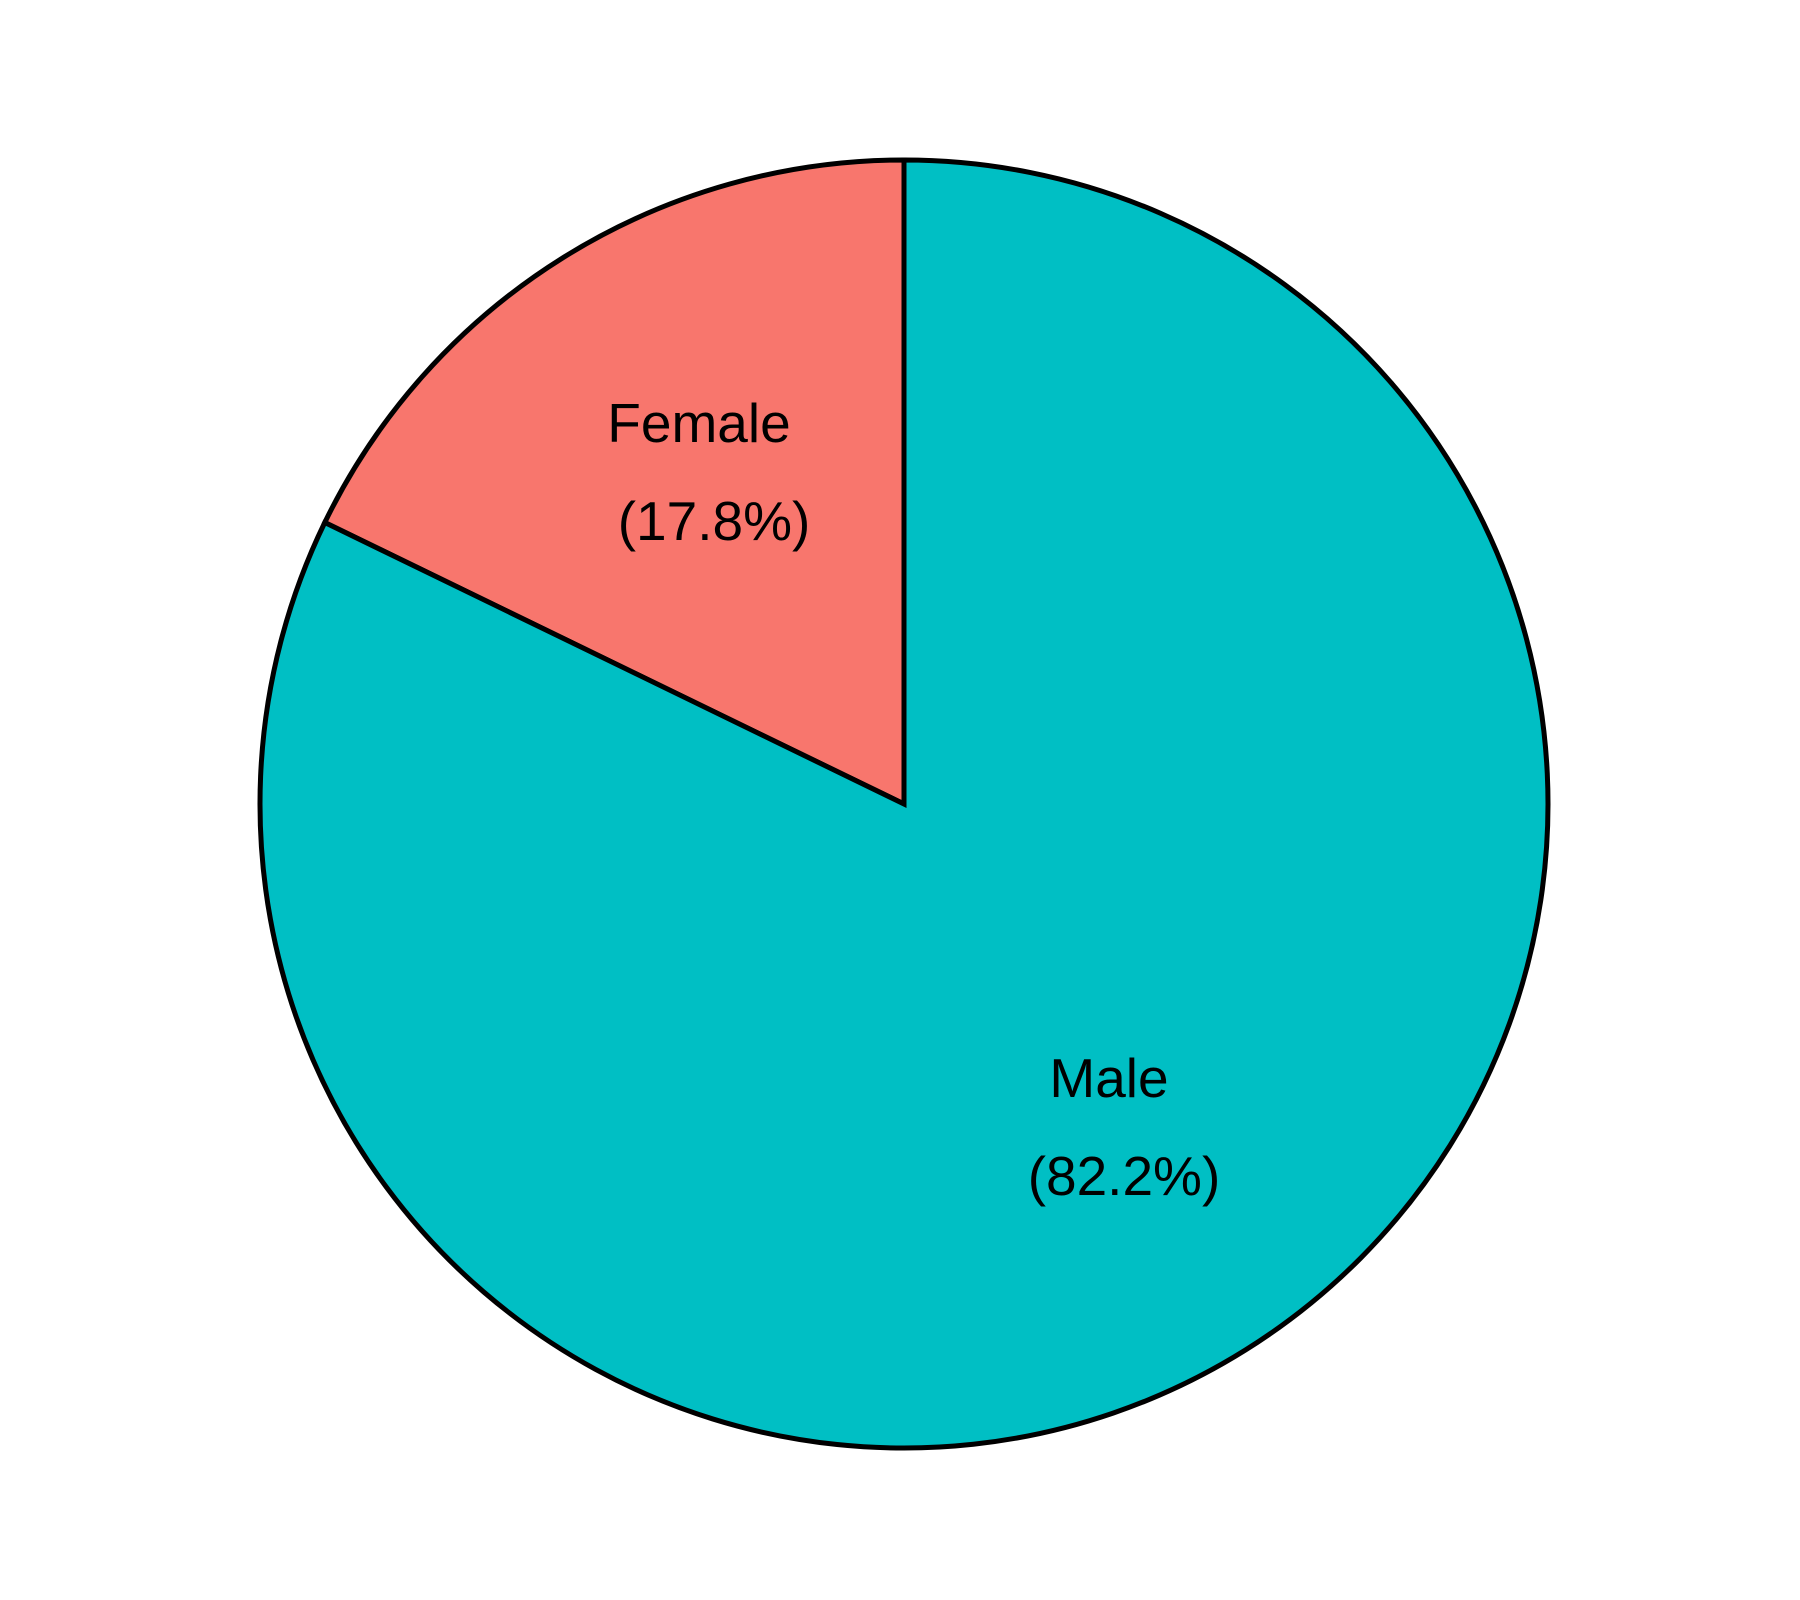  I want to click on slice-value-label: (82.2%), so click(1124, 1176).